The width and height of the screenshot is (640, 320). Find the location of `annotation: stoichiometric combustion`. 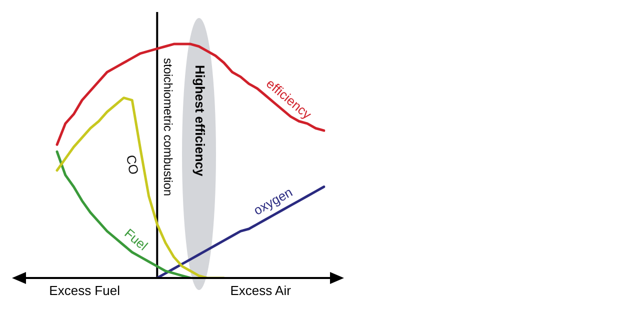

annotation: stoichiometric combustion is located at coordinates (167, 127).